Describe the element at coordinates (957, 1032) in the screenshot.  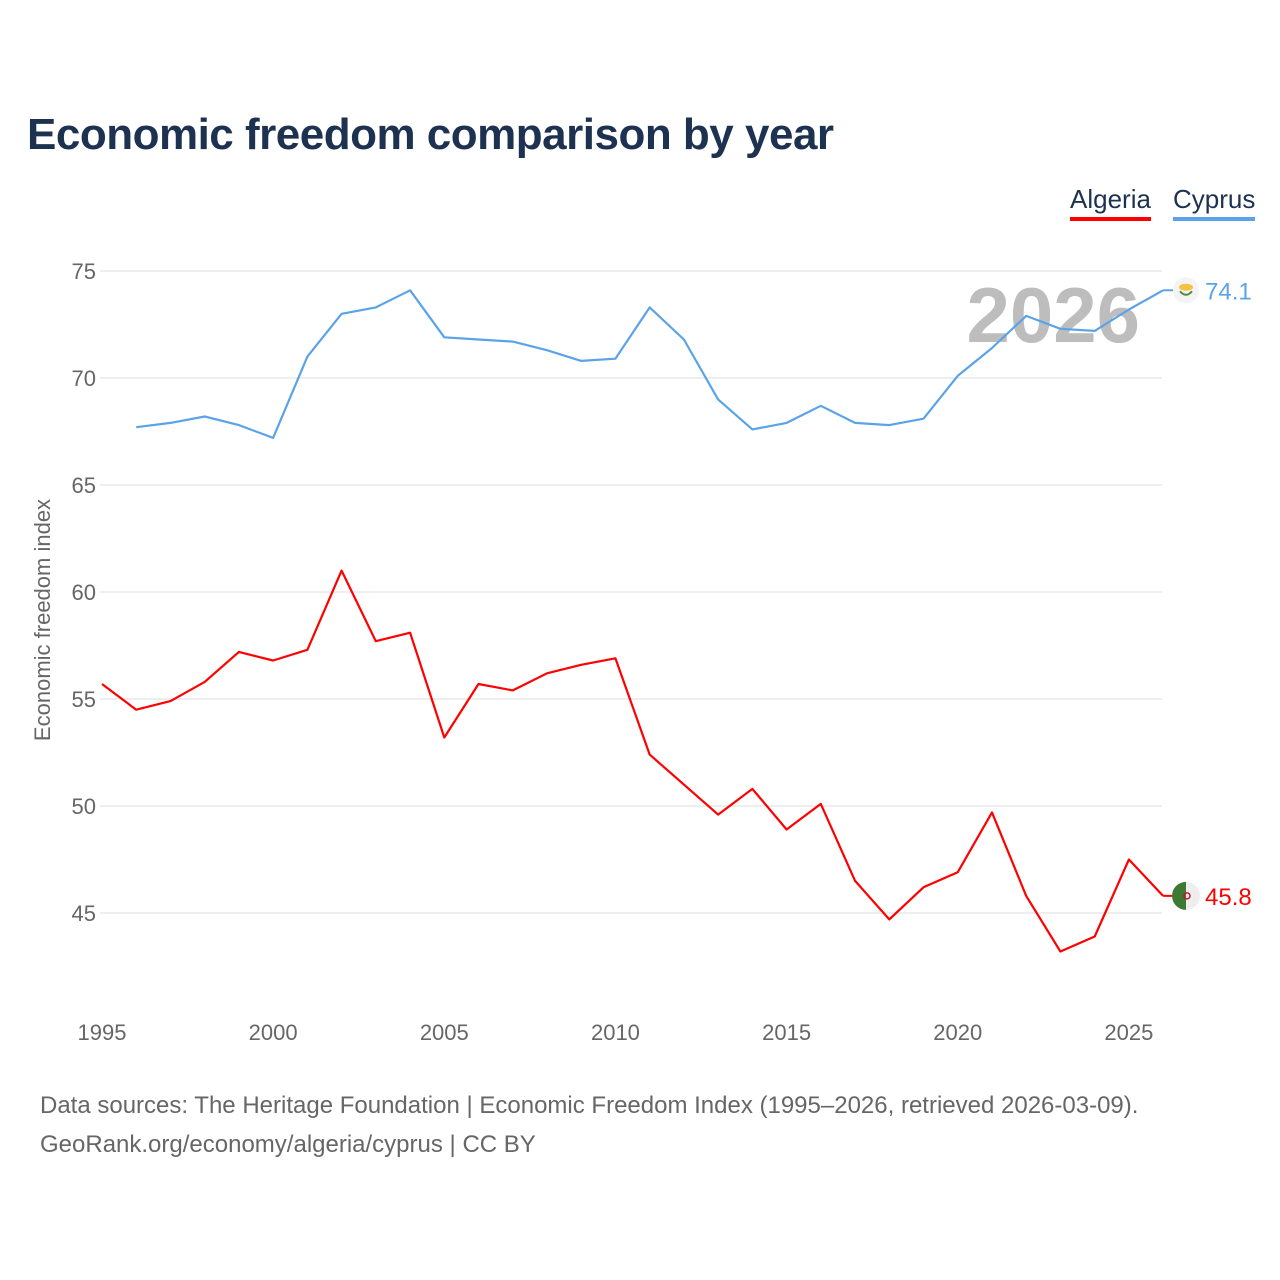
I see `x-tick-label: 2020` at that location.